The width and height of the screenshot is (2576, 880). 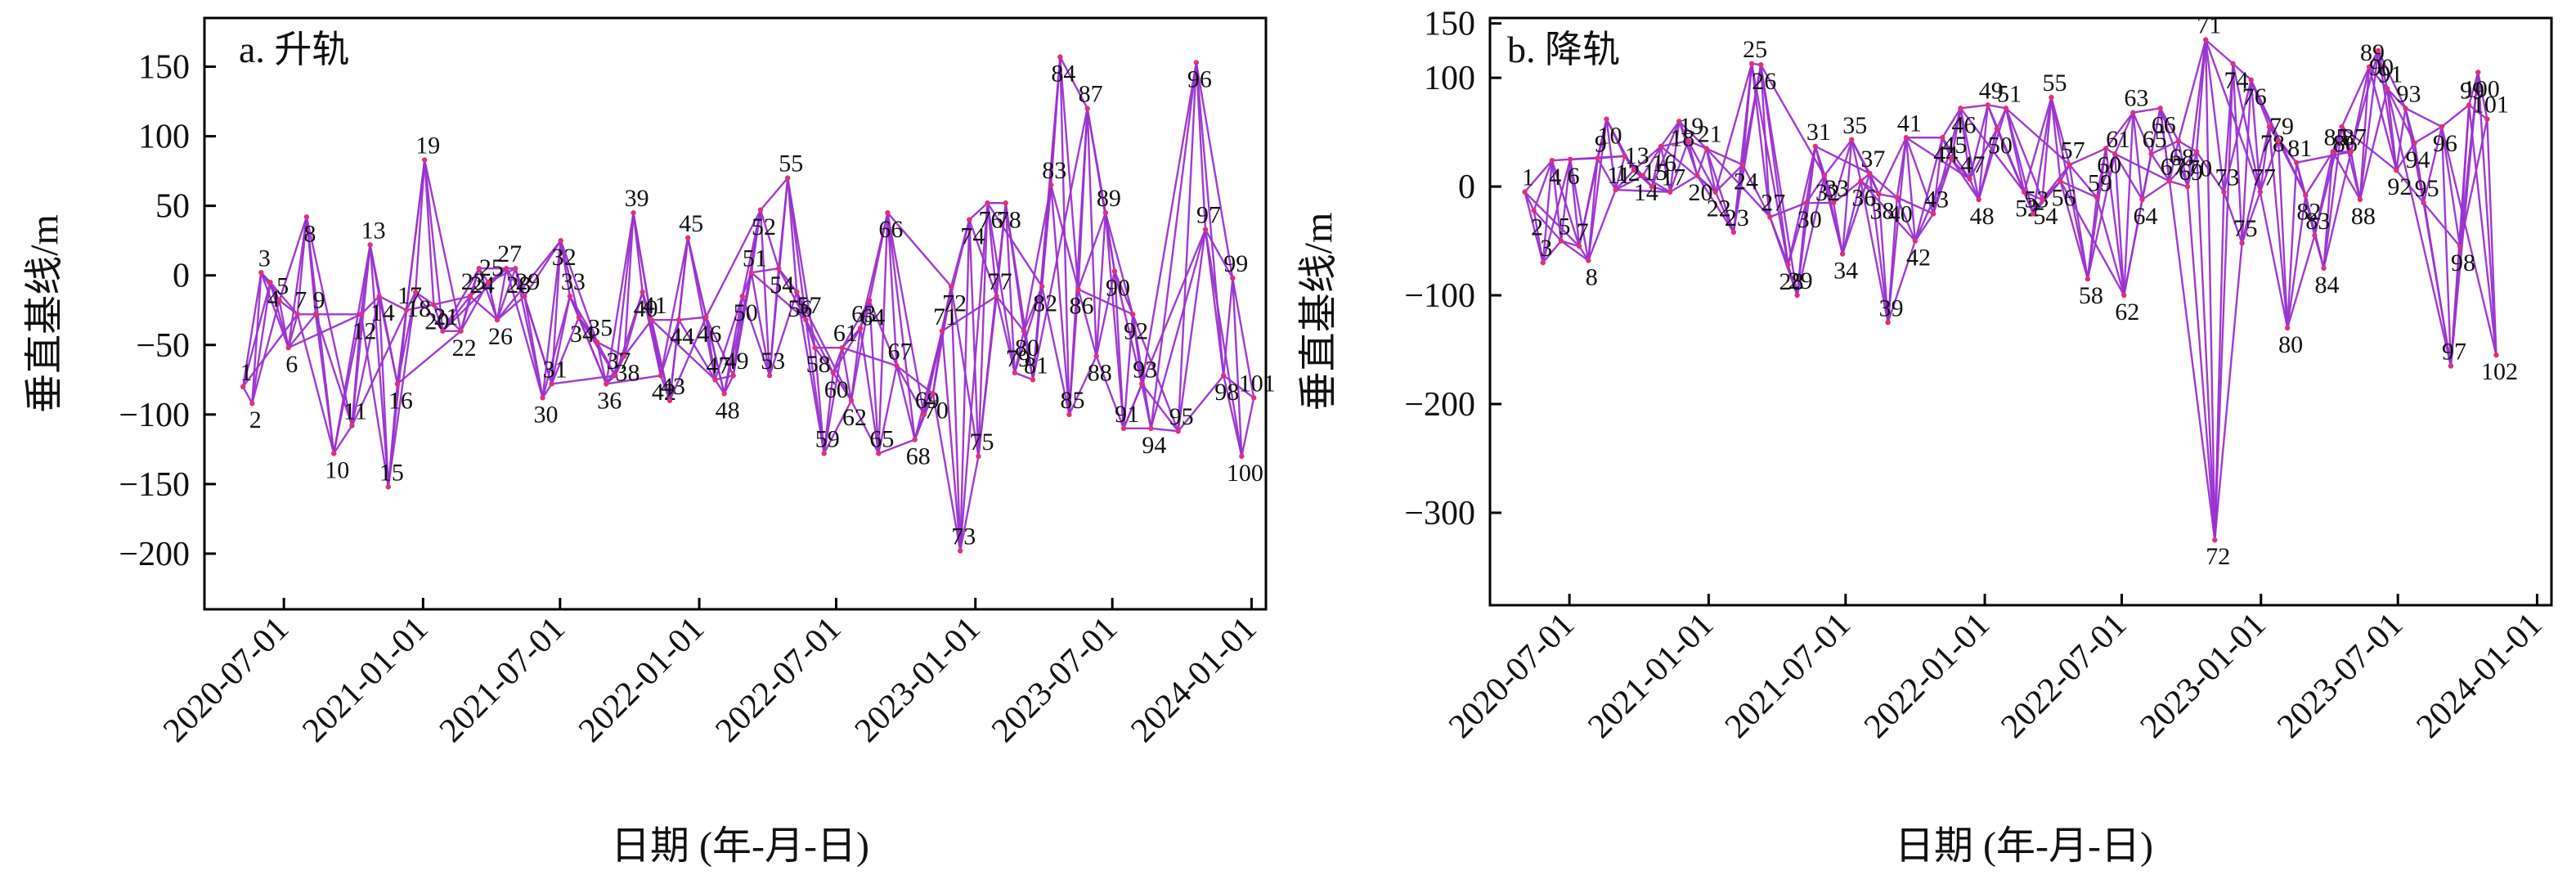 I want to click on point-label: 36, so click(x=609, y=400).